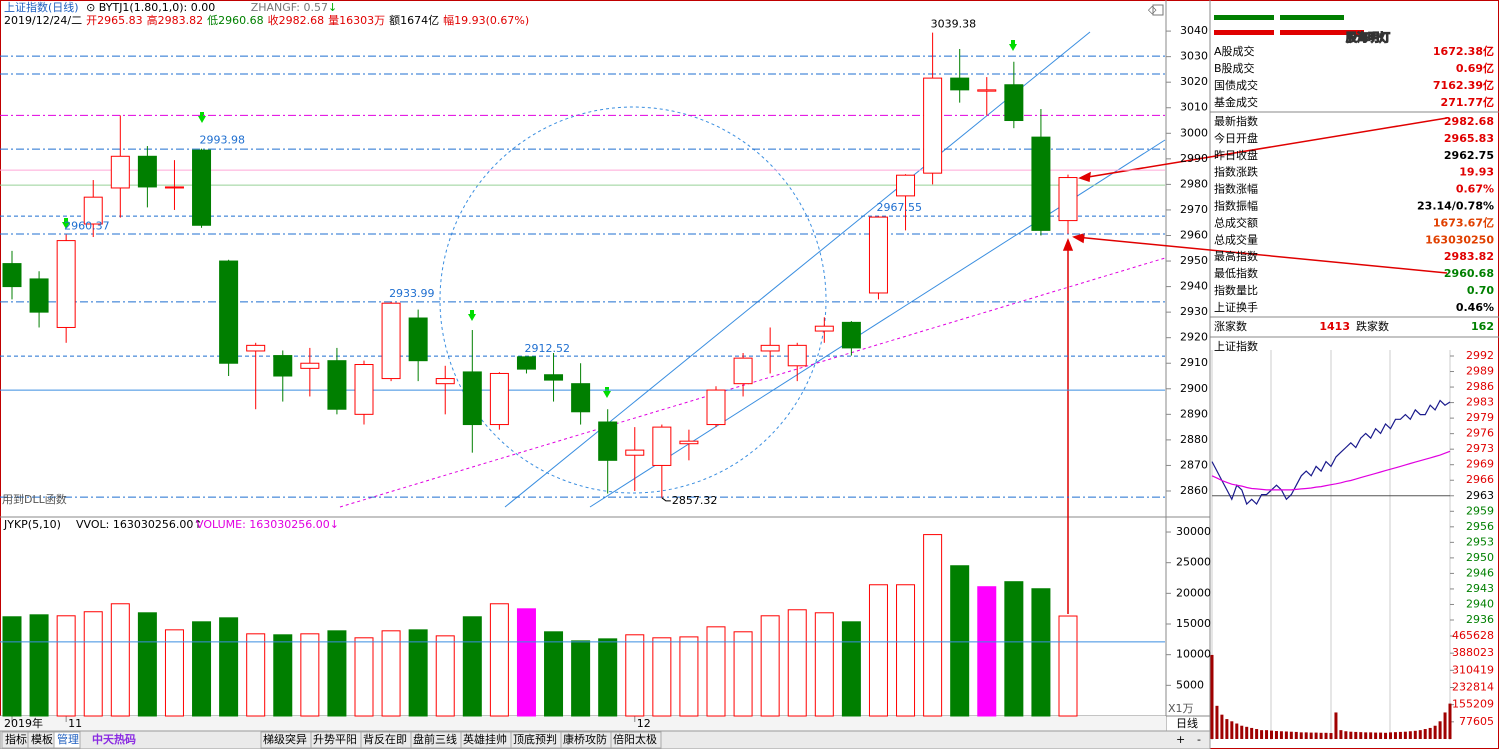 The height and width of the screenshot is (749, 1499). I want to click on row-value: 2965.83, so click(1469, 138).